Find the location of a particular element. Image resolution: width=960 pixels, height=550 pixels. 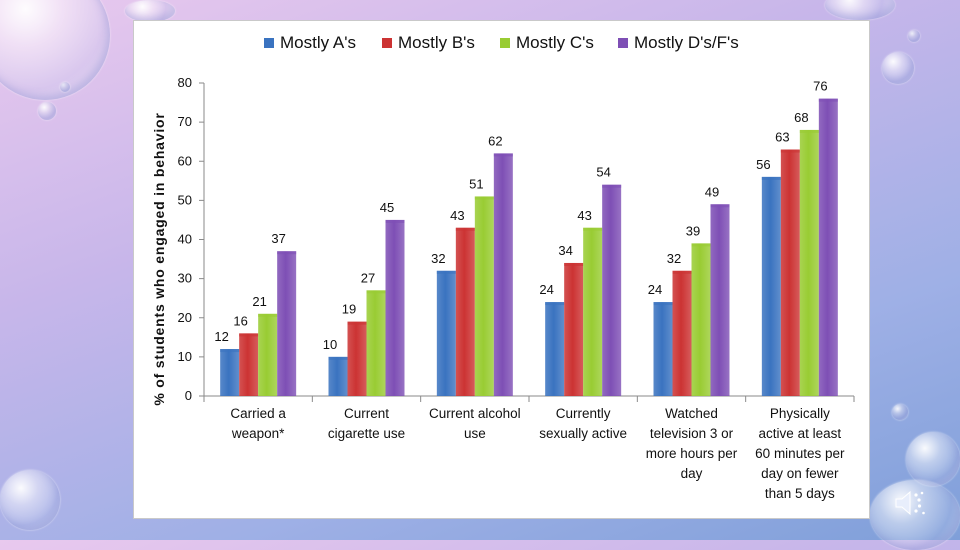

category-label-line: Current is located at coordinates (366, 413).